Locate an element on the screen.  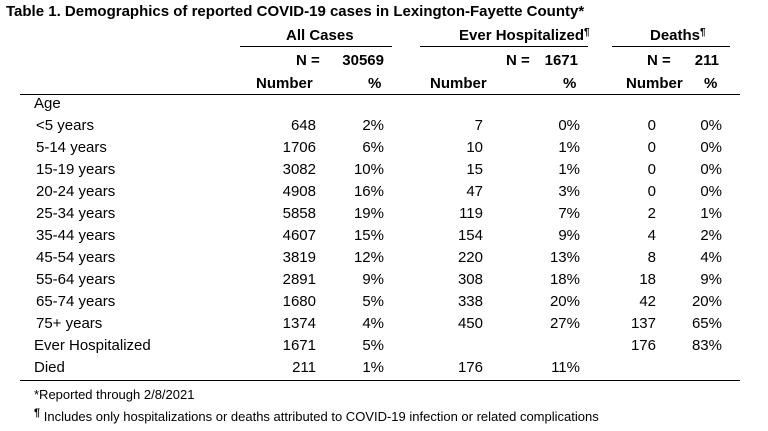
table-row: 45-54 years 3819 12% 220 13% 8 4% is located at coordinates (384, 260).